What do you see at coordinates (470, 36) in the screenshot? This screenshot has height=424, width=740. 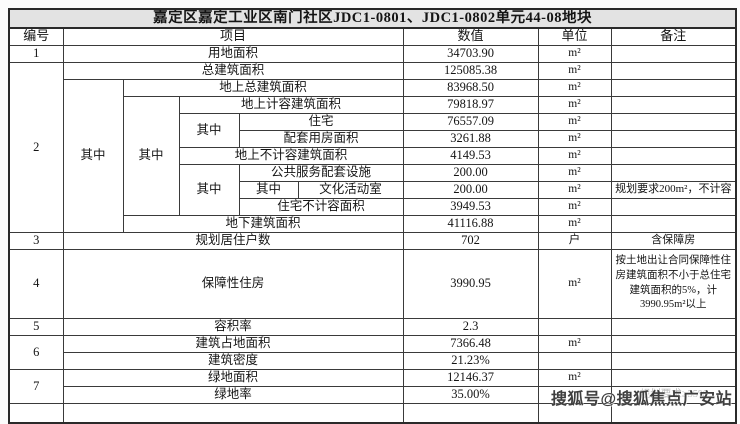 I see `col-header-value: 数值` at bounding box center [470, 36].